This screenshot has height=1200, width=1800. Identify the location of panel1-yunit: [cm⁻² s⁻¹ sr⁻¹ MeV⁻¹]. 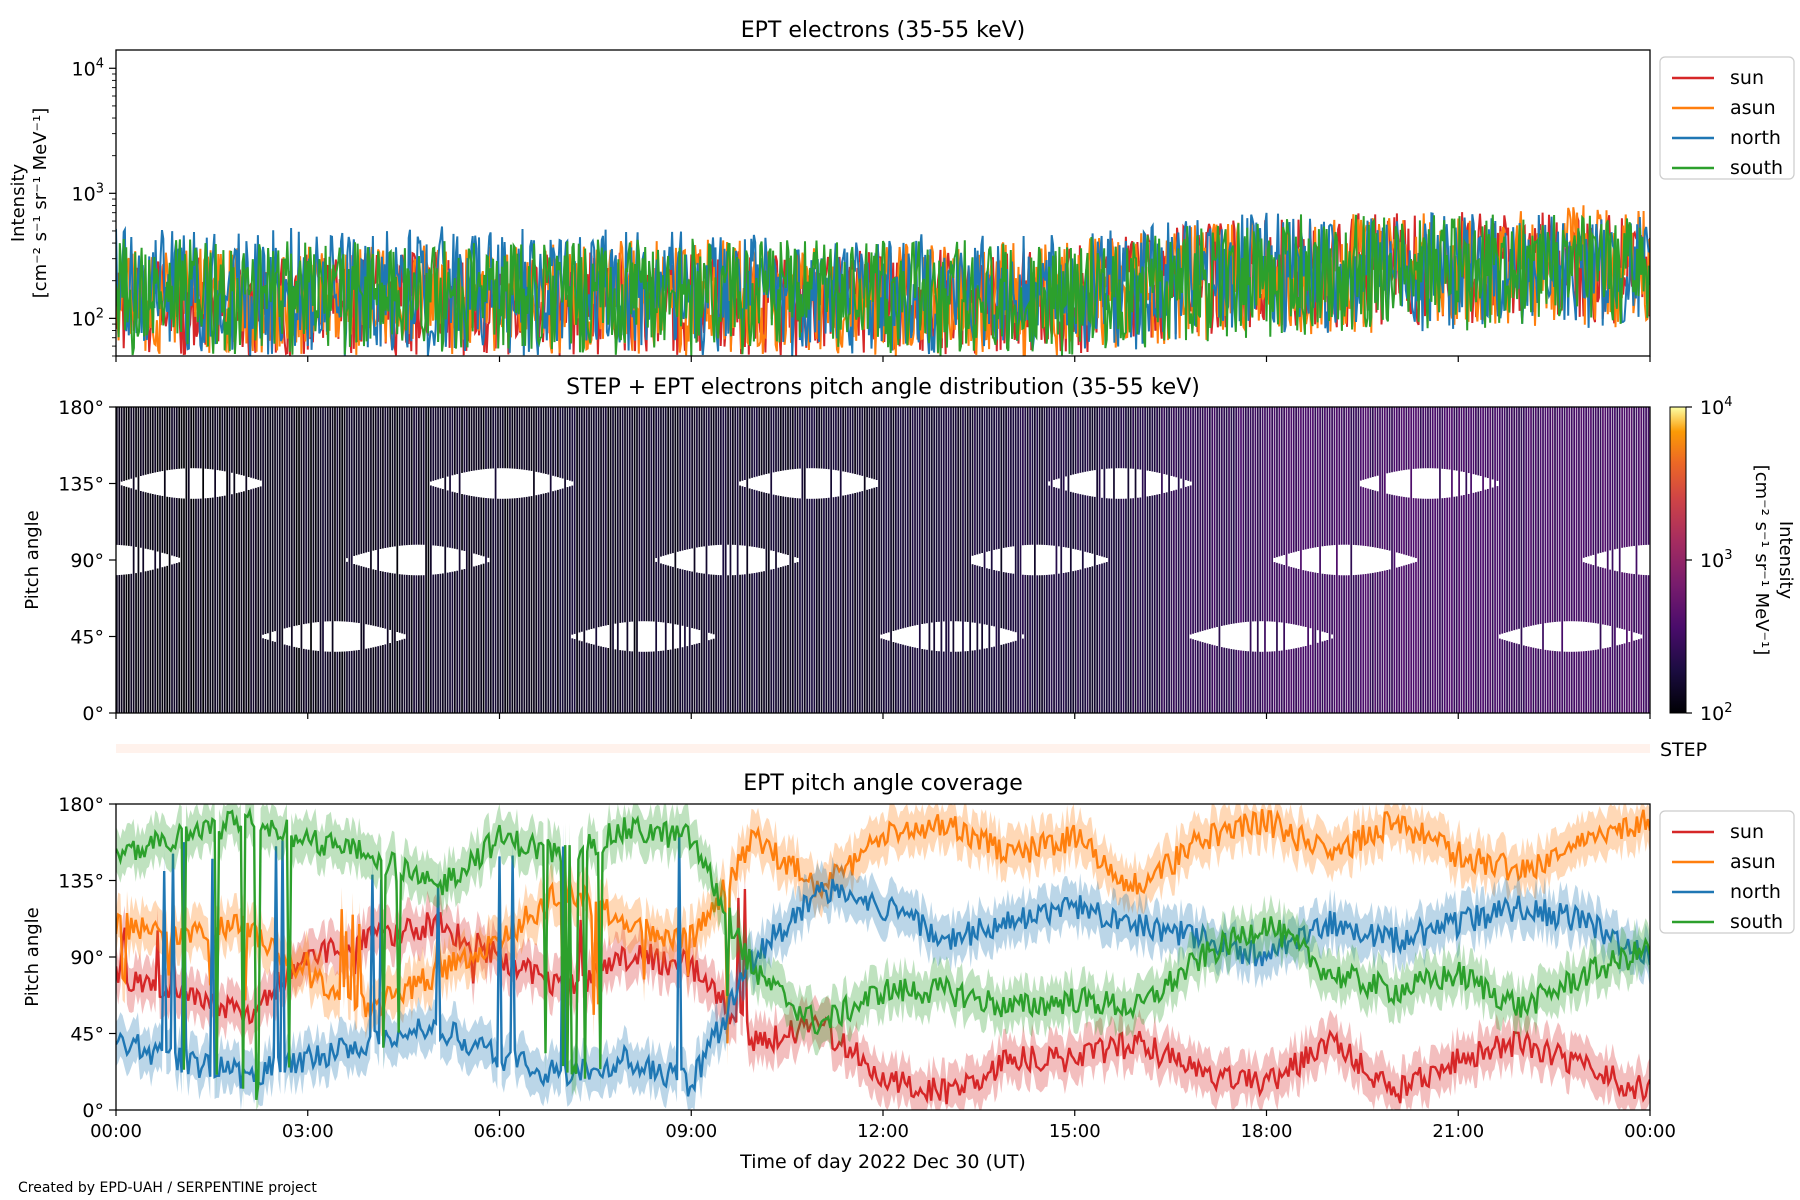
(40, 203).